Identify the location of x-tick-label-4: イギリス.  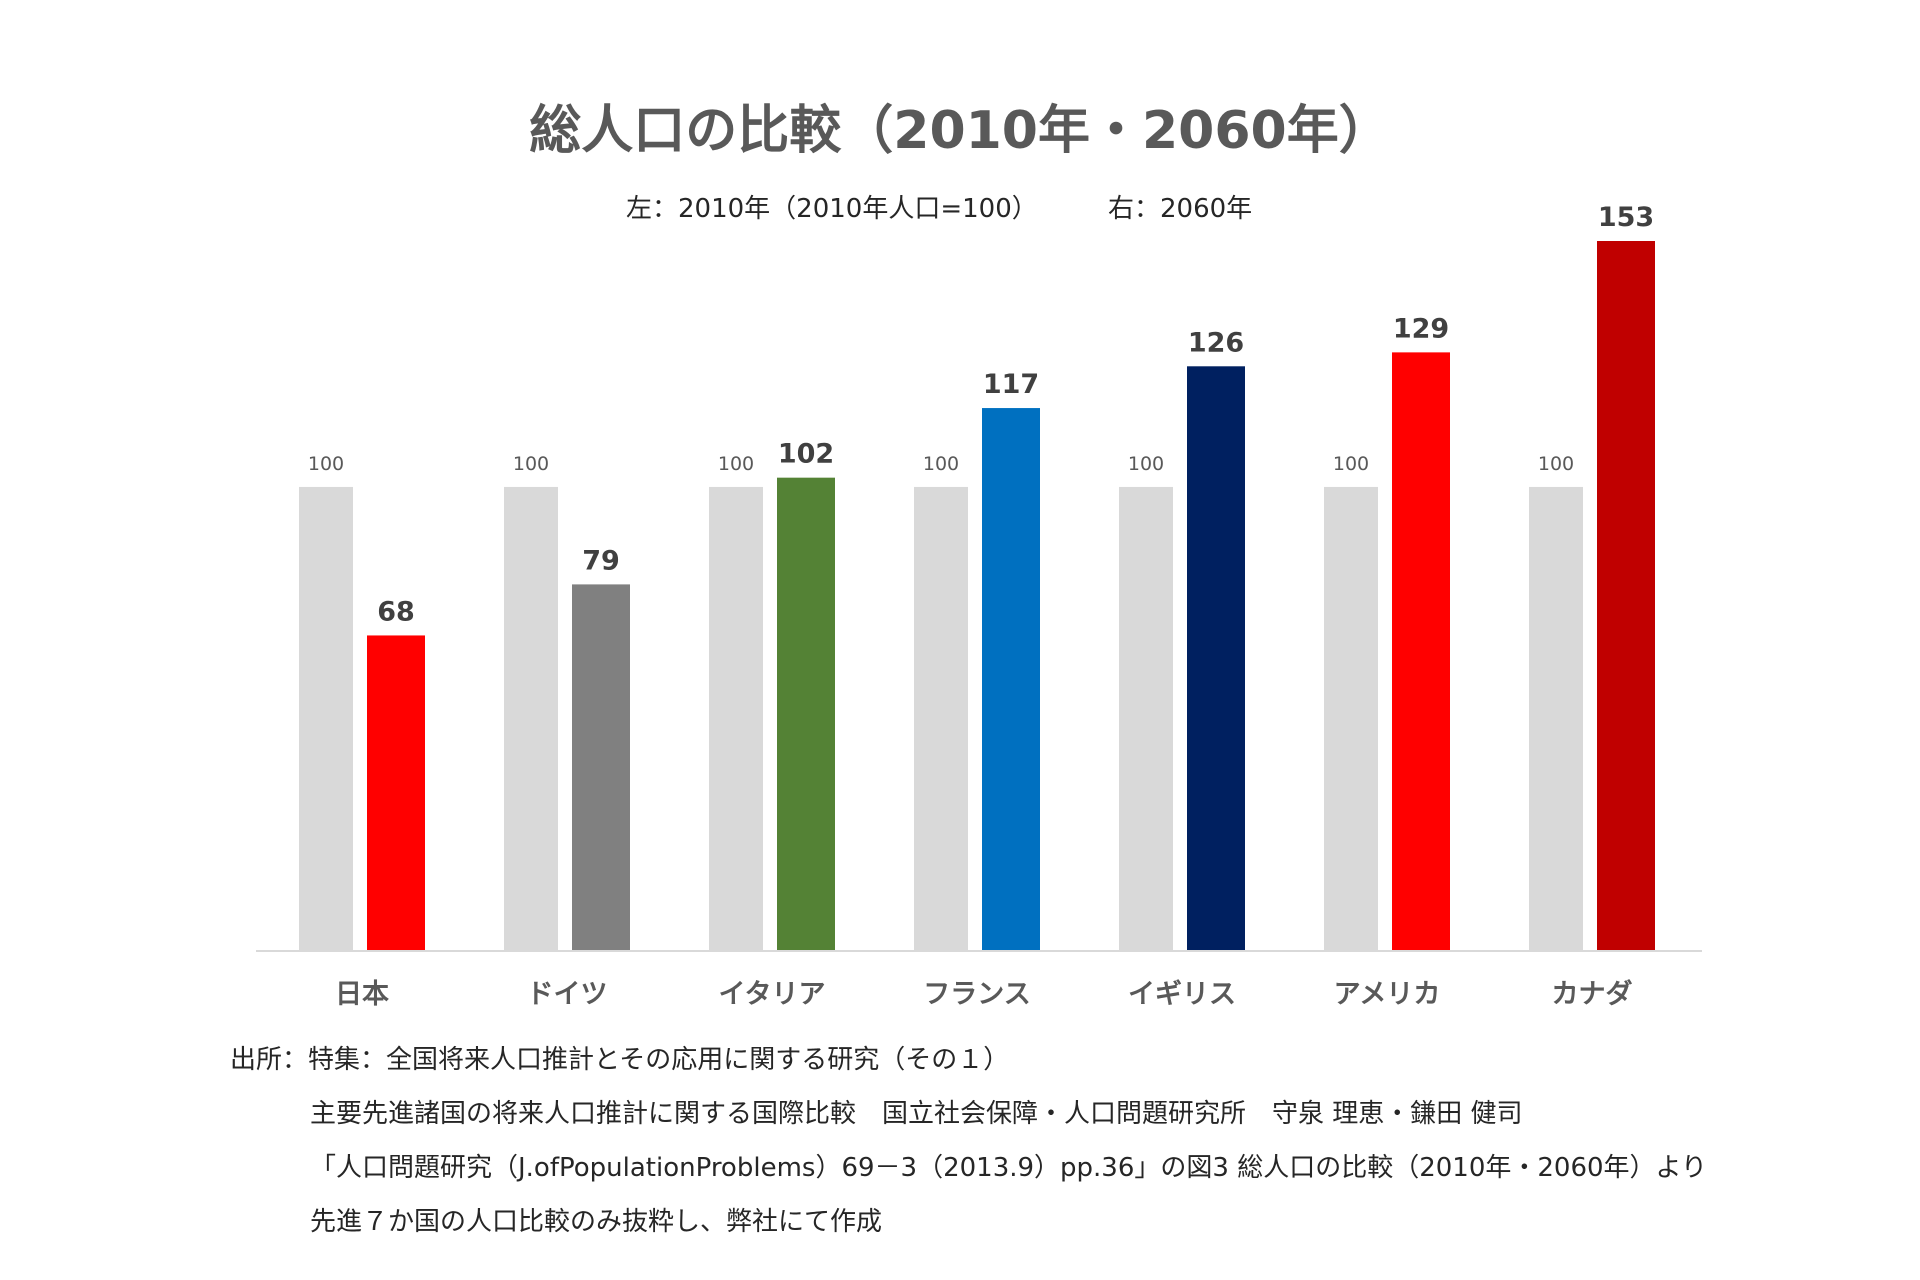
(1182, 994).